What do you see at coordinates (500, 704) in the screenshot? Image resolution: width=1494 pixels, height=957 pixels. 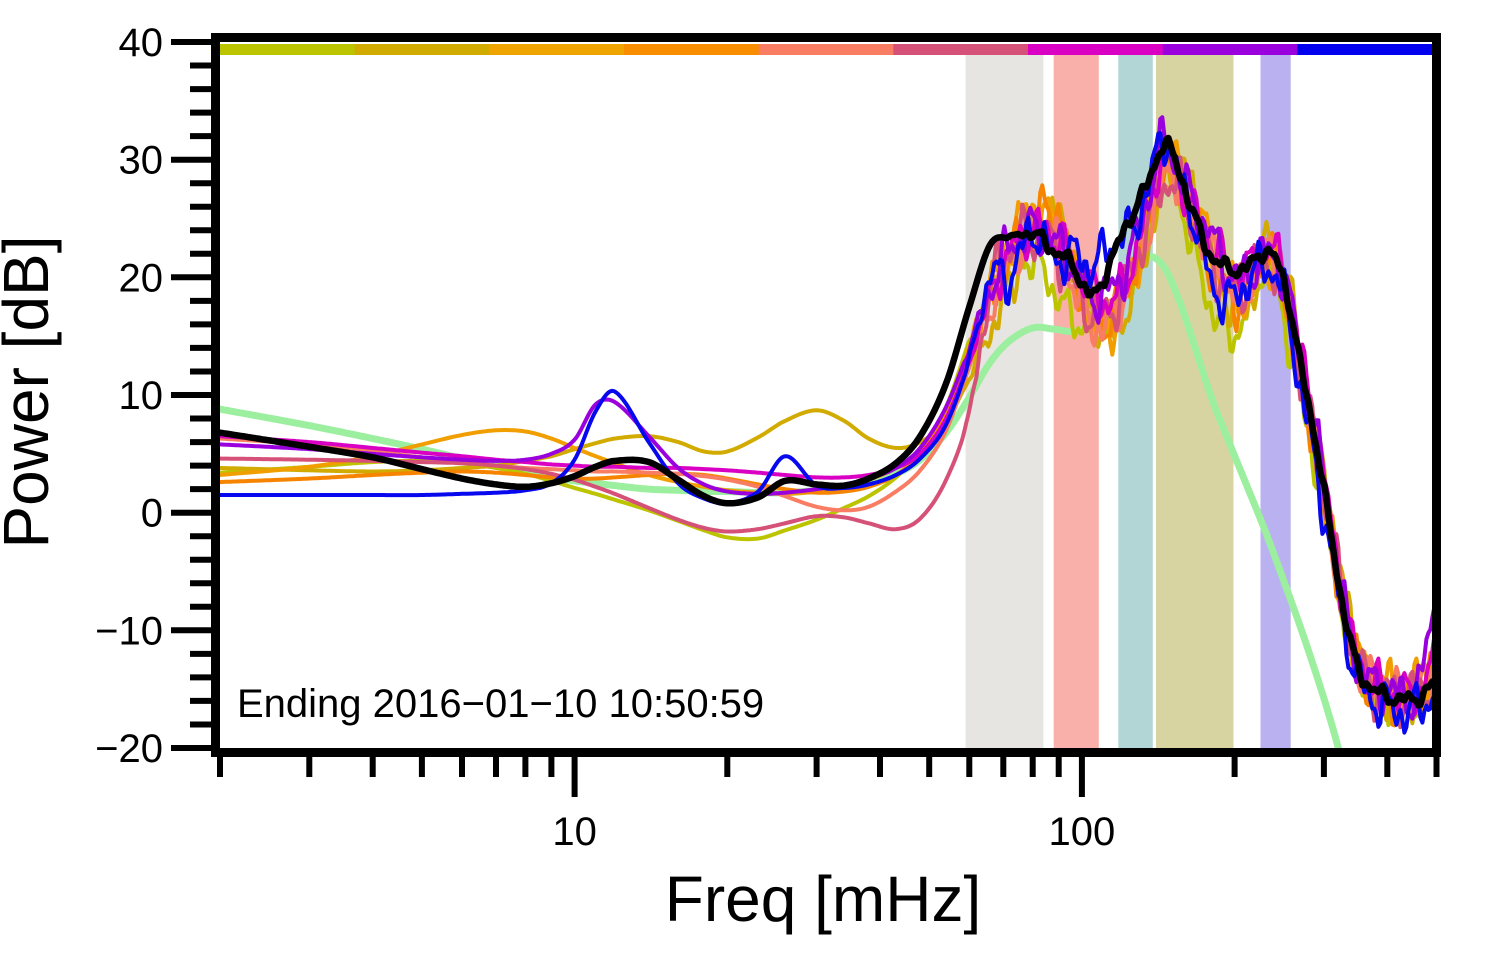 I see `annotation-ending-time: Ending 2016−01−10 10:50:59` at bounding box center [500, 704].